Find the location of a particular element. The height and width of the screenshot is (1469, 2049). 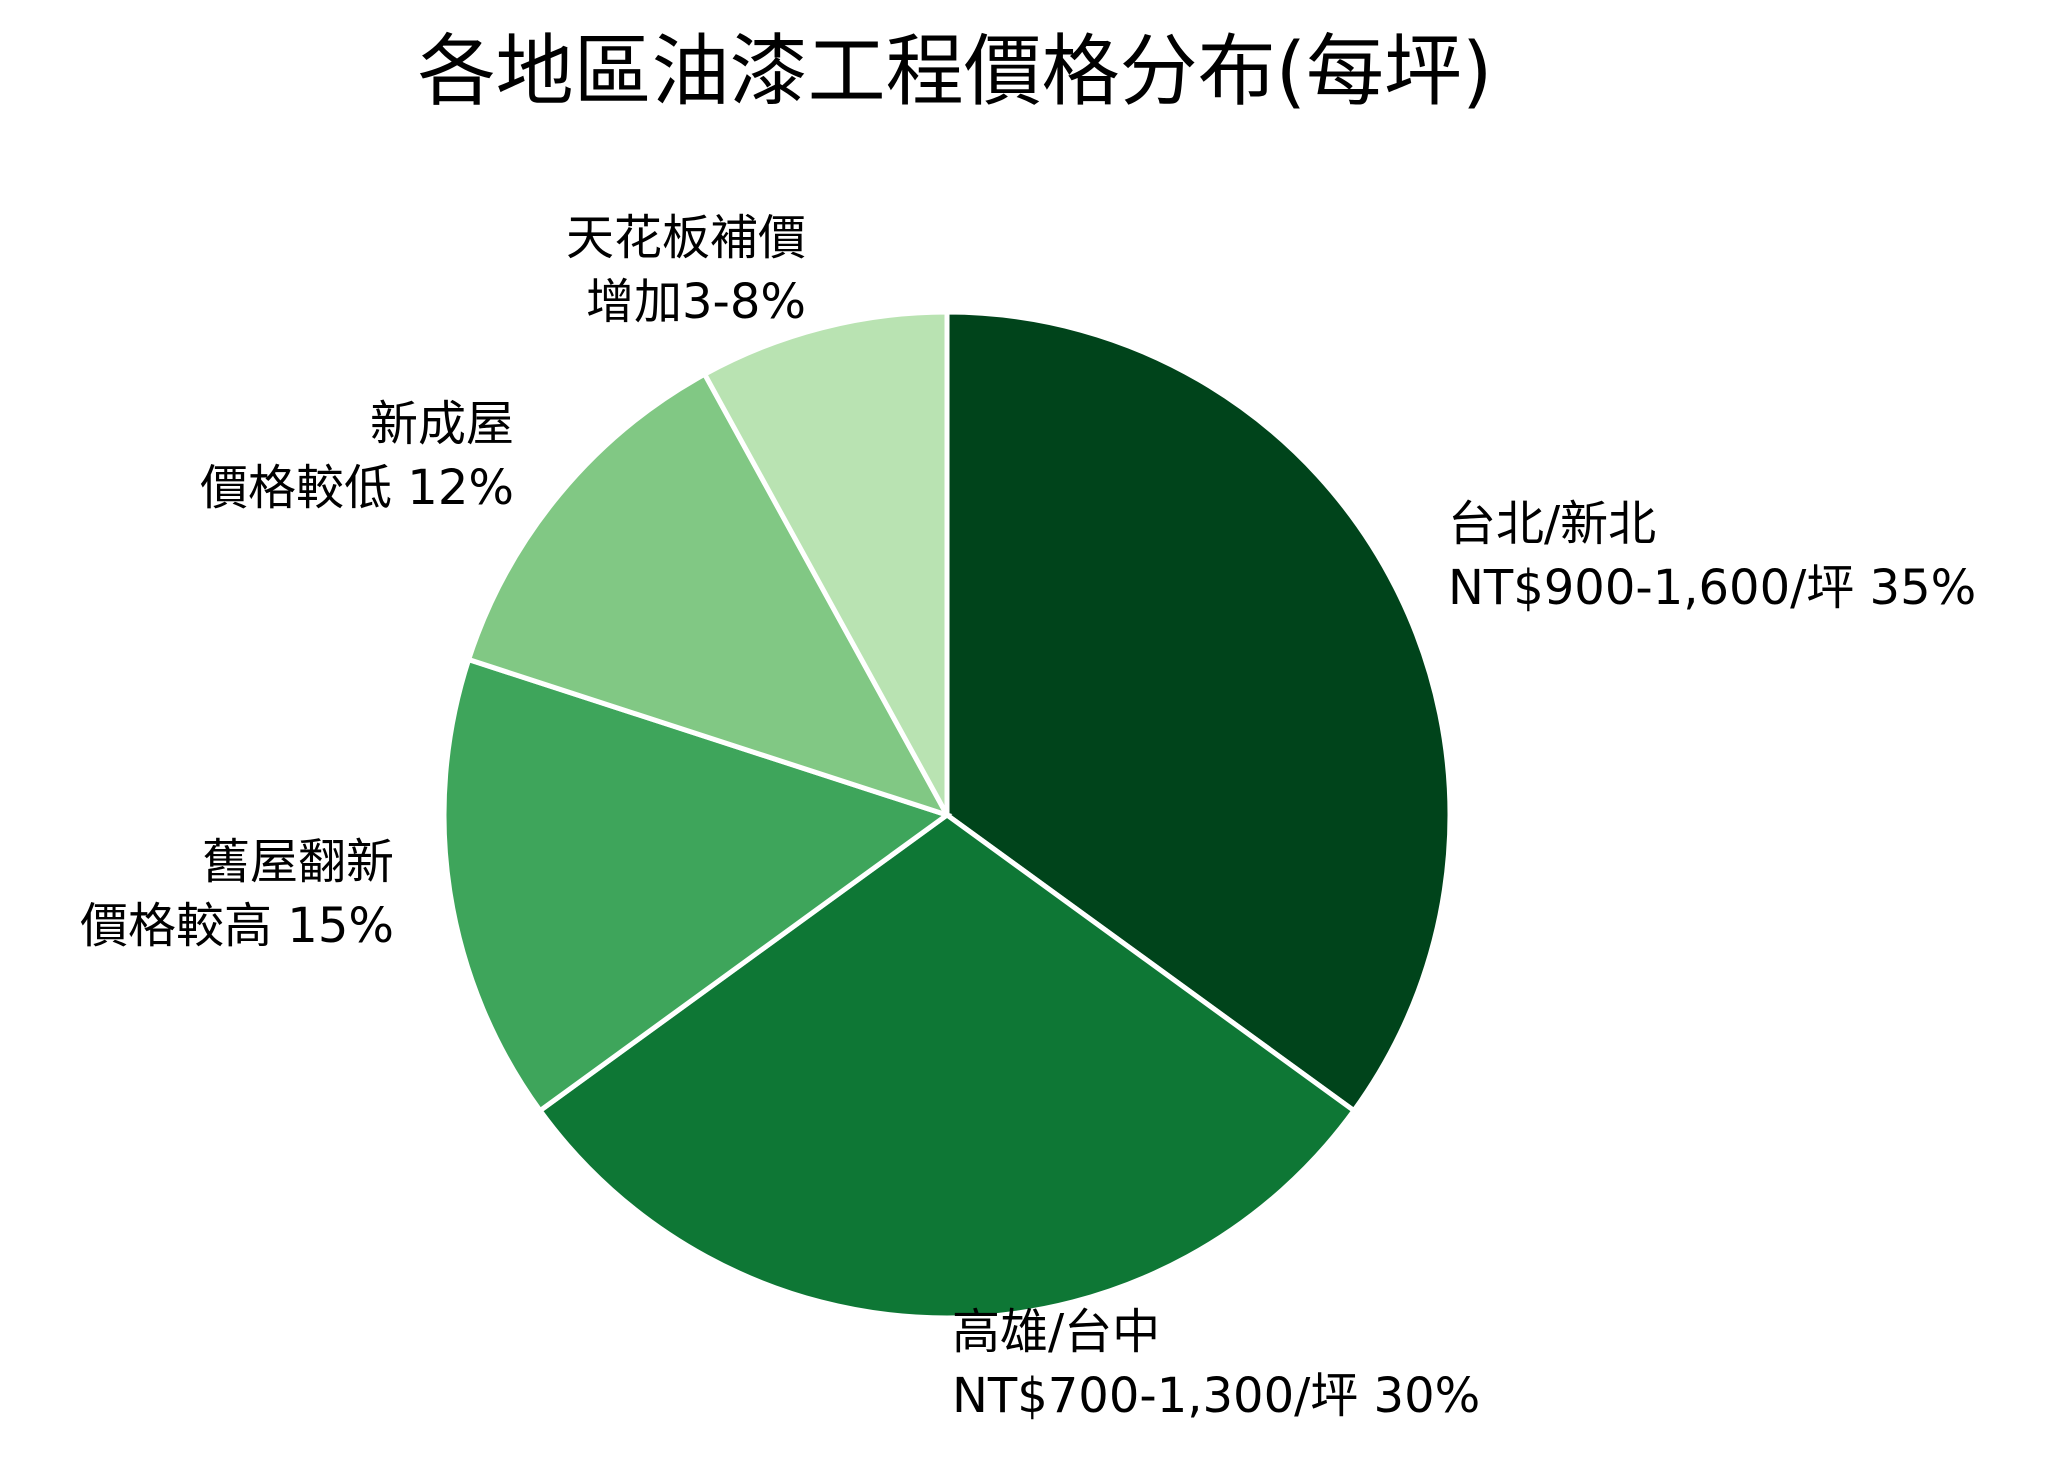

slice-label-5-line-1: 天花板補價 is located at coordinates (686, 238).